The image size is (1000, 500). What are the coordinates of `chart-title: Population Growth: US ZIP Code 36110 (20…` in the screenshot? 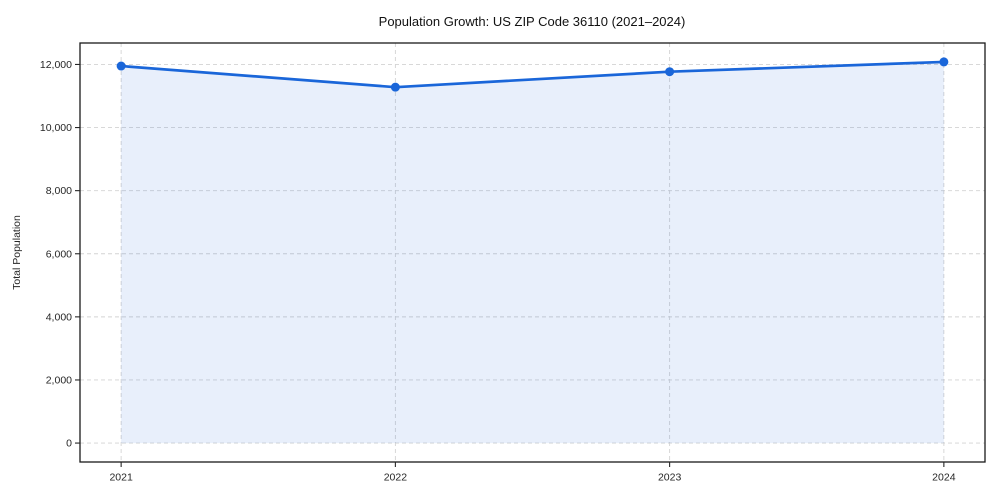 It's located at (532, 21).